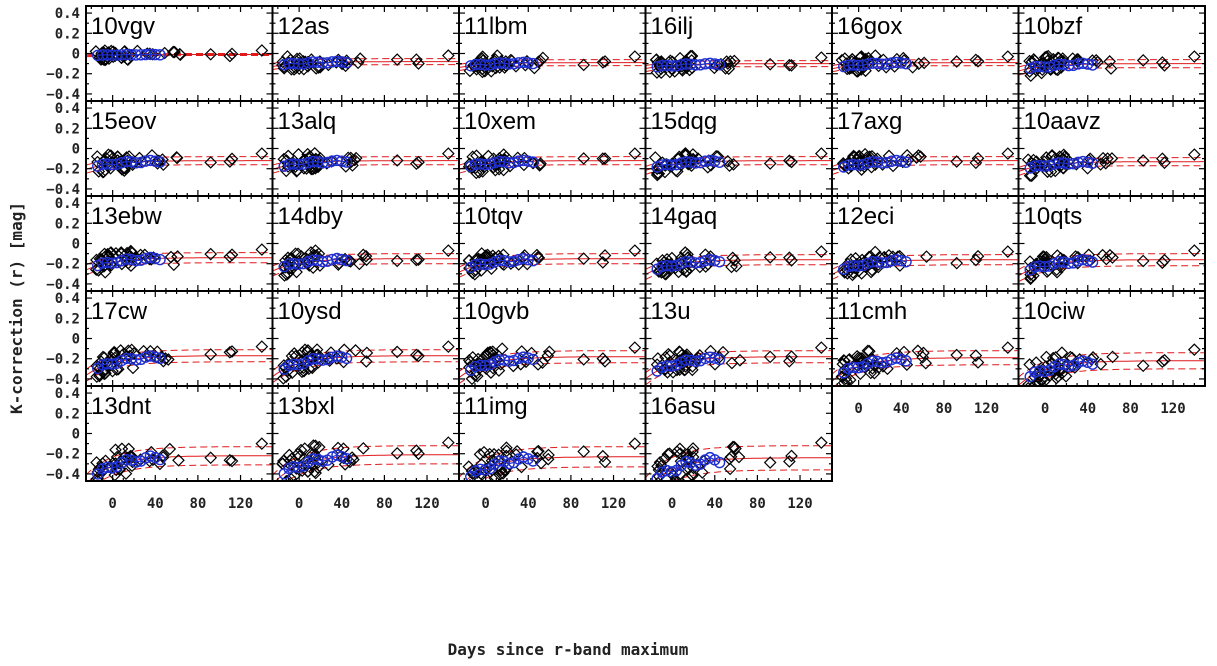 The image size is (1217, 666). Describe the element at coordinates (738, 243) in the screenshot. I see `panel-14gaq: 14gaq` at that location.